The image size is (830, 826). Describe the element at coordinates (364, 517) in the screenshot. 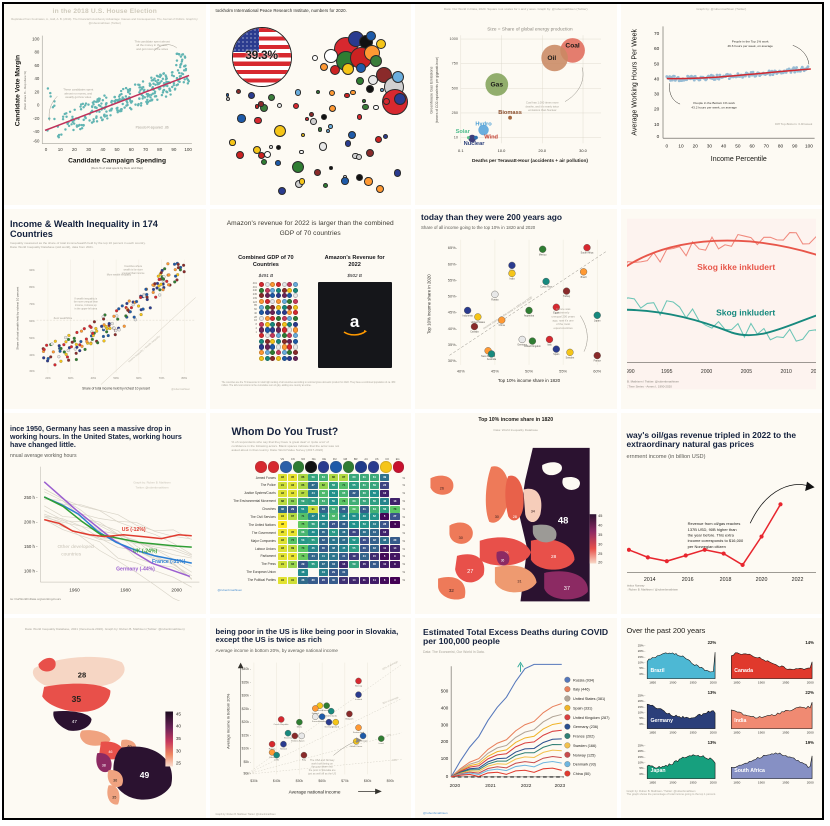

I see `heatmap-cell: 49` at that location.